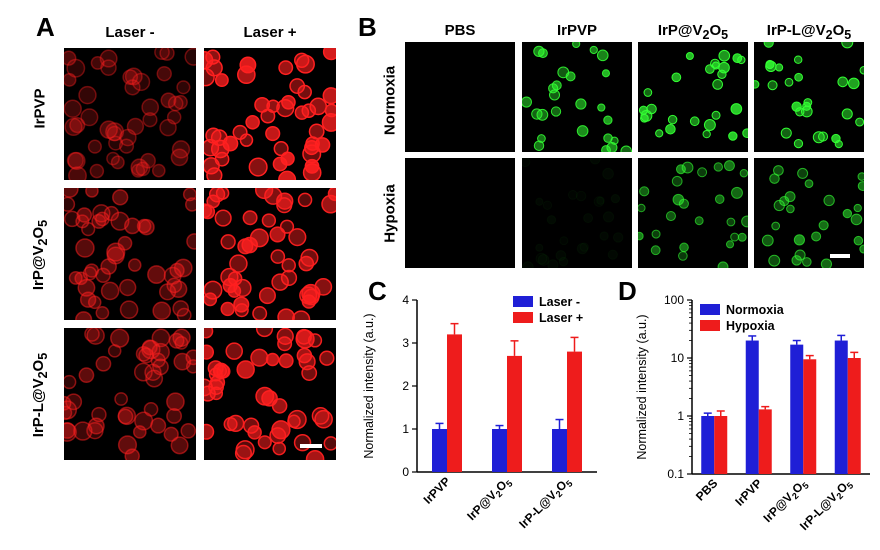 Image resolution: width=880 pixels, height=550 pixels. Describe the element at coordinates (710, 309) in the screenshot. I see `legend-swatch` at that location.